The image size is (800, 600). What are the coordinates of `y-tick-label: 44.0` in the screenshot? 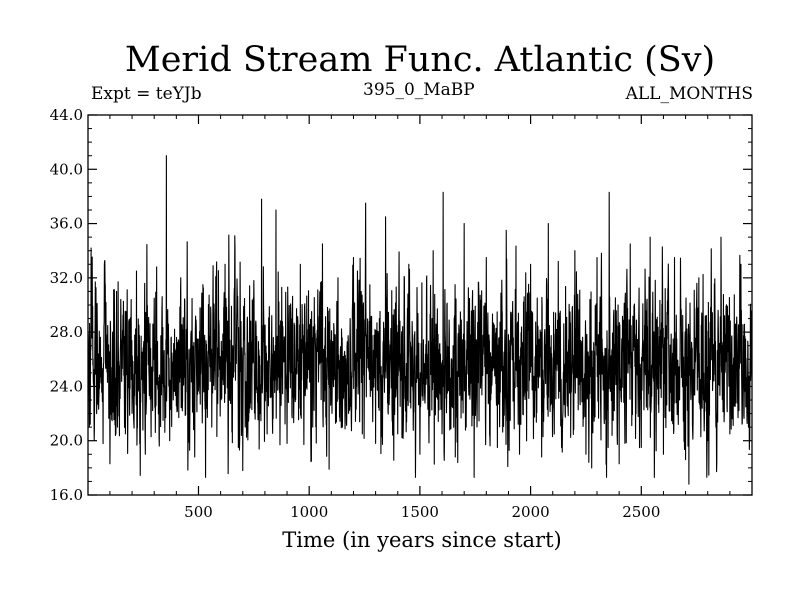 It's located at (66, 115).